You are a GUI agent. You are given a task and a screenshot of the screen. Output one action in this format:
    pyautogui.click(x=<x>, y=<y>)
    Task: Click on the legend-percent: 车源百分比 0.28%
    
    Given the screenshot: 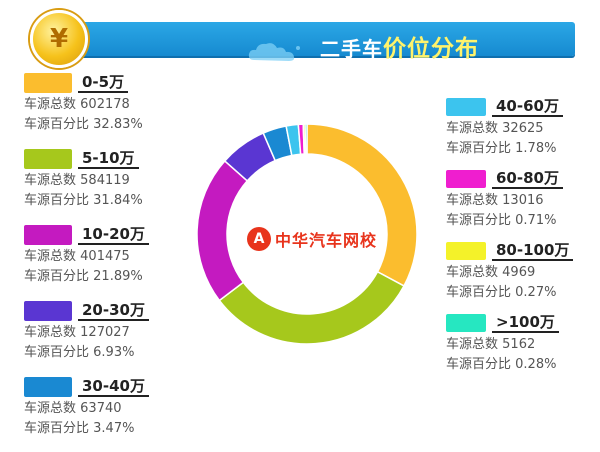 What is the action you would take?
    pyautogui.click(x=521, y=365)
    